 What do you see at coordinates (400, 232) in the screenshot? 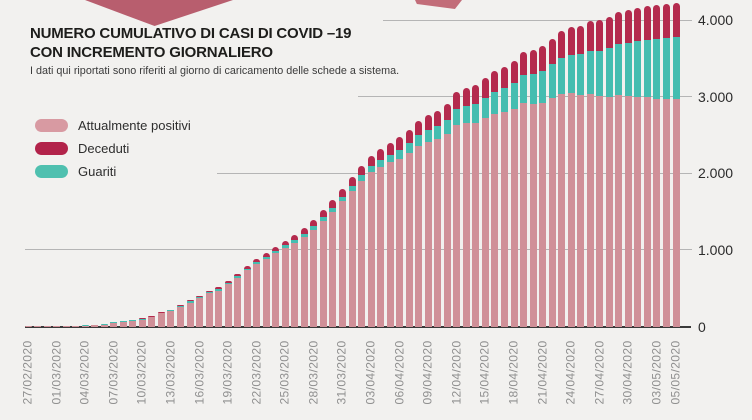
I see `bar-06-04-2020` at bounding box center [400, 232].